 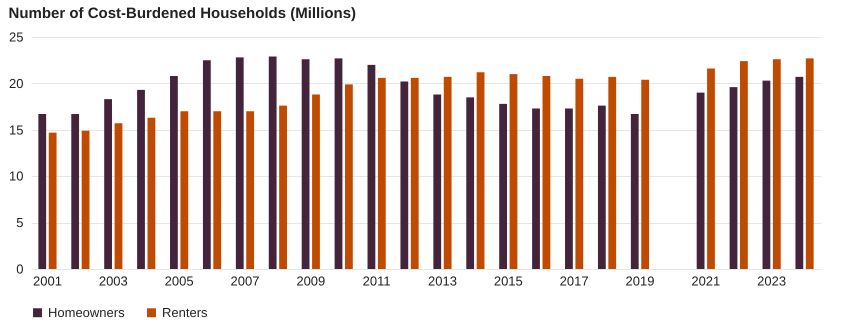 What do you see at coordinates (376, 281) in the screenshot?
I see `x-tick-label: 2011` at bounding box center [376, 281].